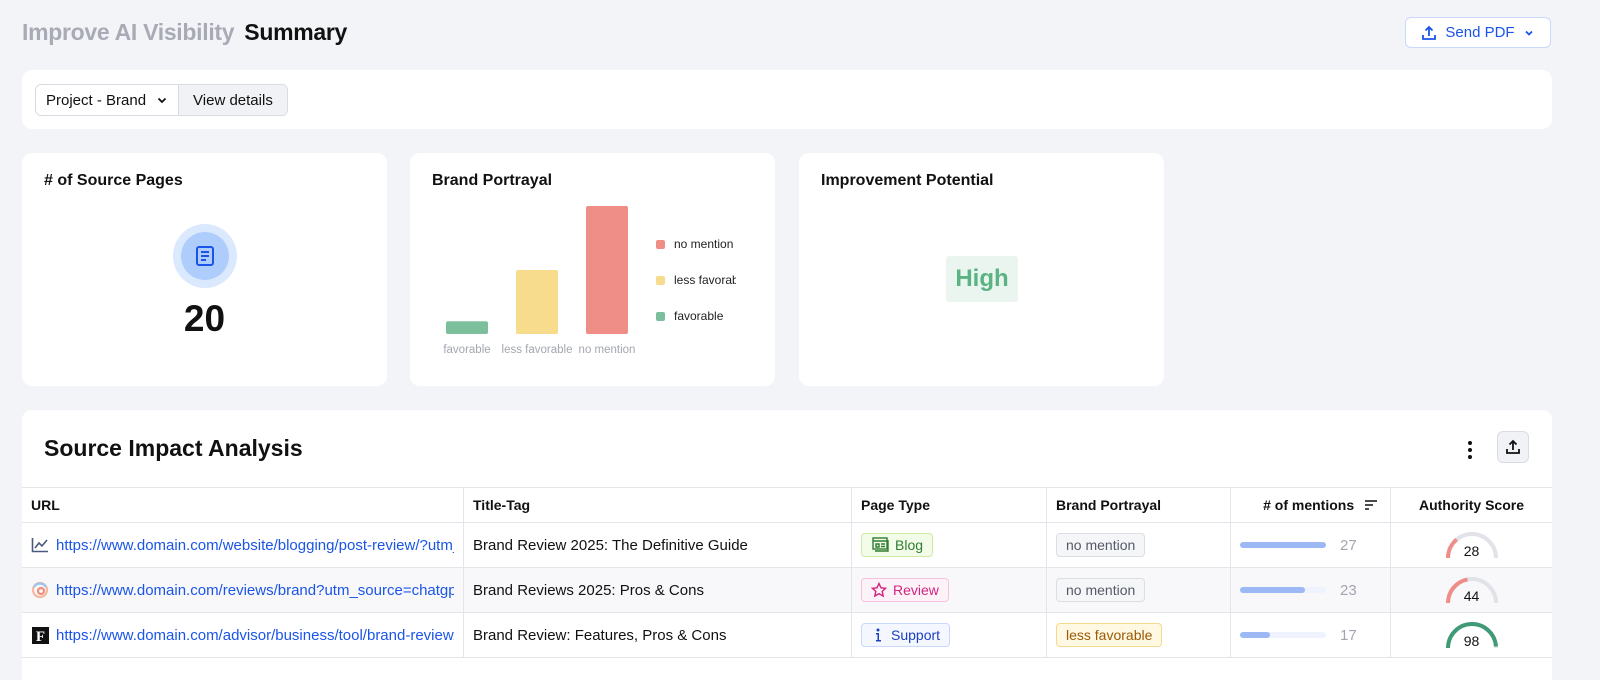  Describe the element at coordinates (607, 270) in the screenshot. I see `bar-no-mention` at that location.